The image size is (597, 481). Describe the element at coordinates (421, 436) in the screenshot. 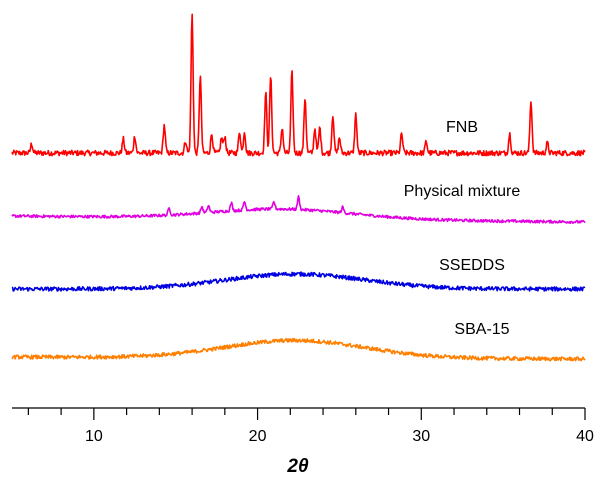

I see `x-tick-label: 30` at that location.